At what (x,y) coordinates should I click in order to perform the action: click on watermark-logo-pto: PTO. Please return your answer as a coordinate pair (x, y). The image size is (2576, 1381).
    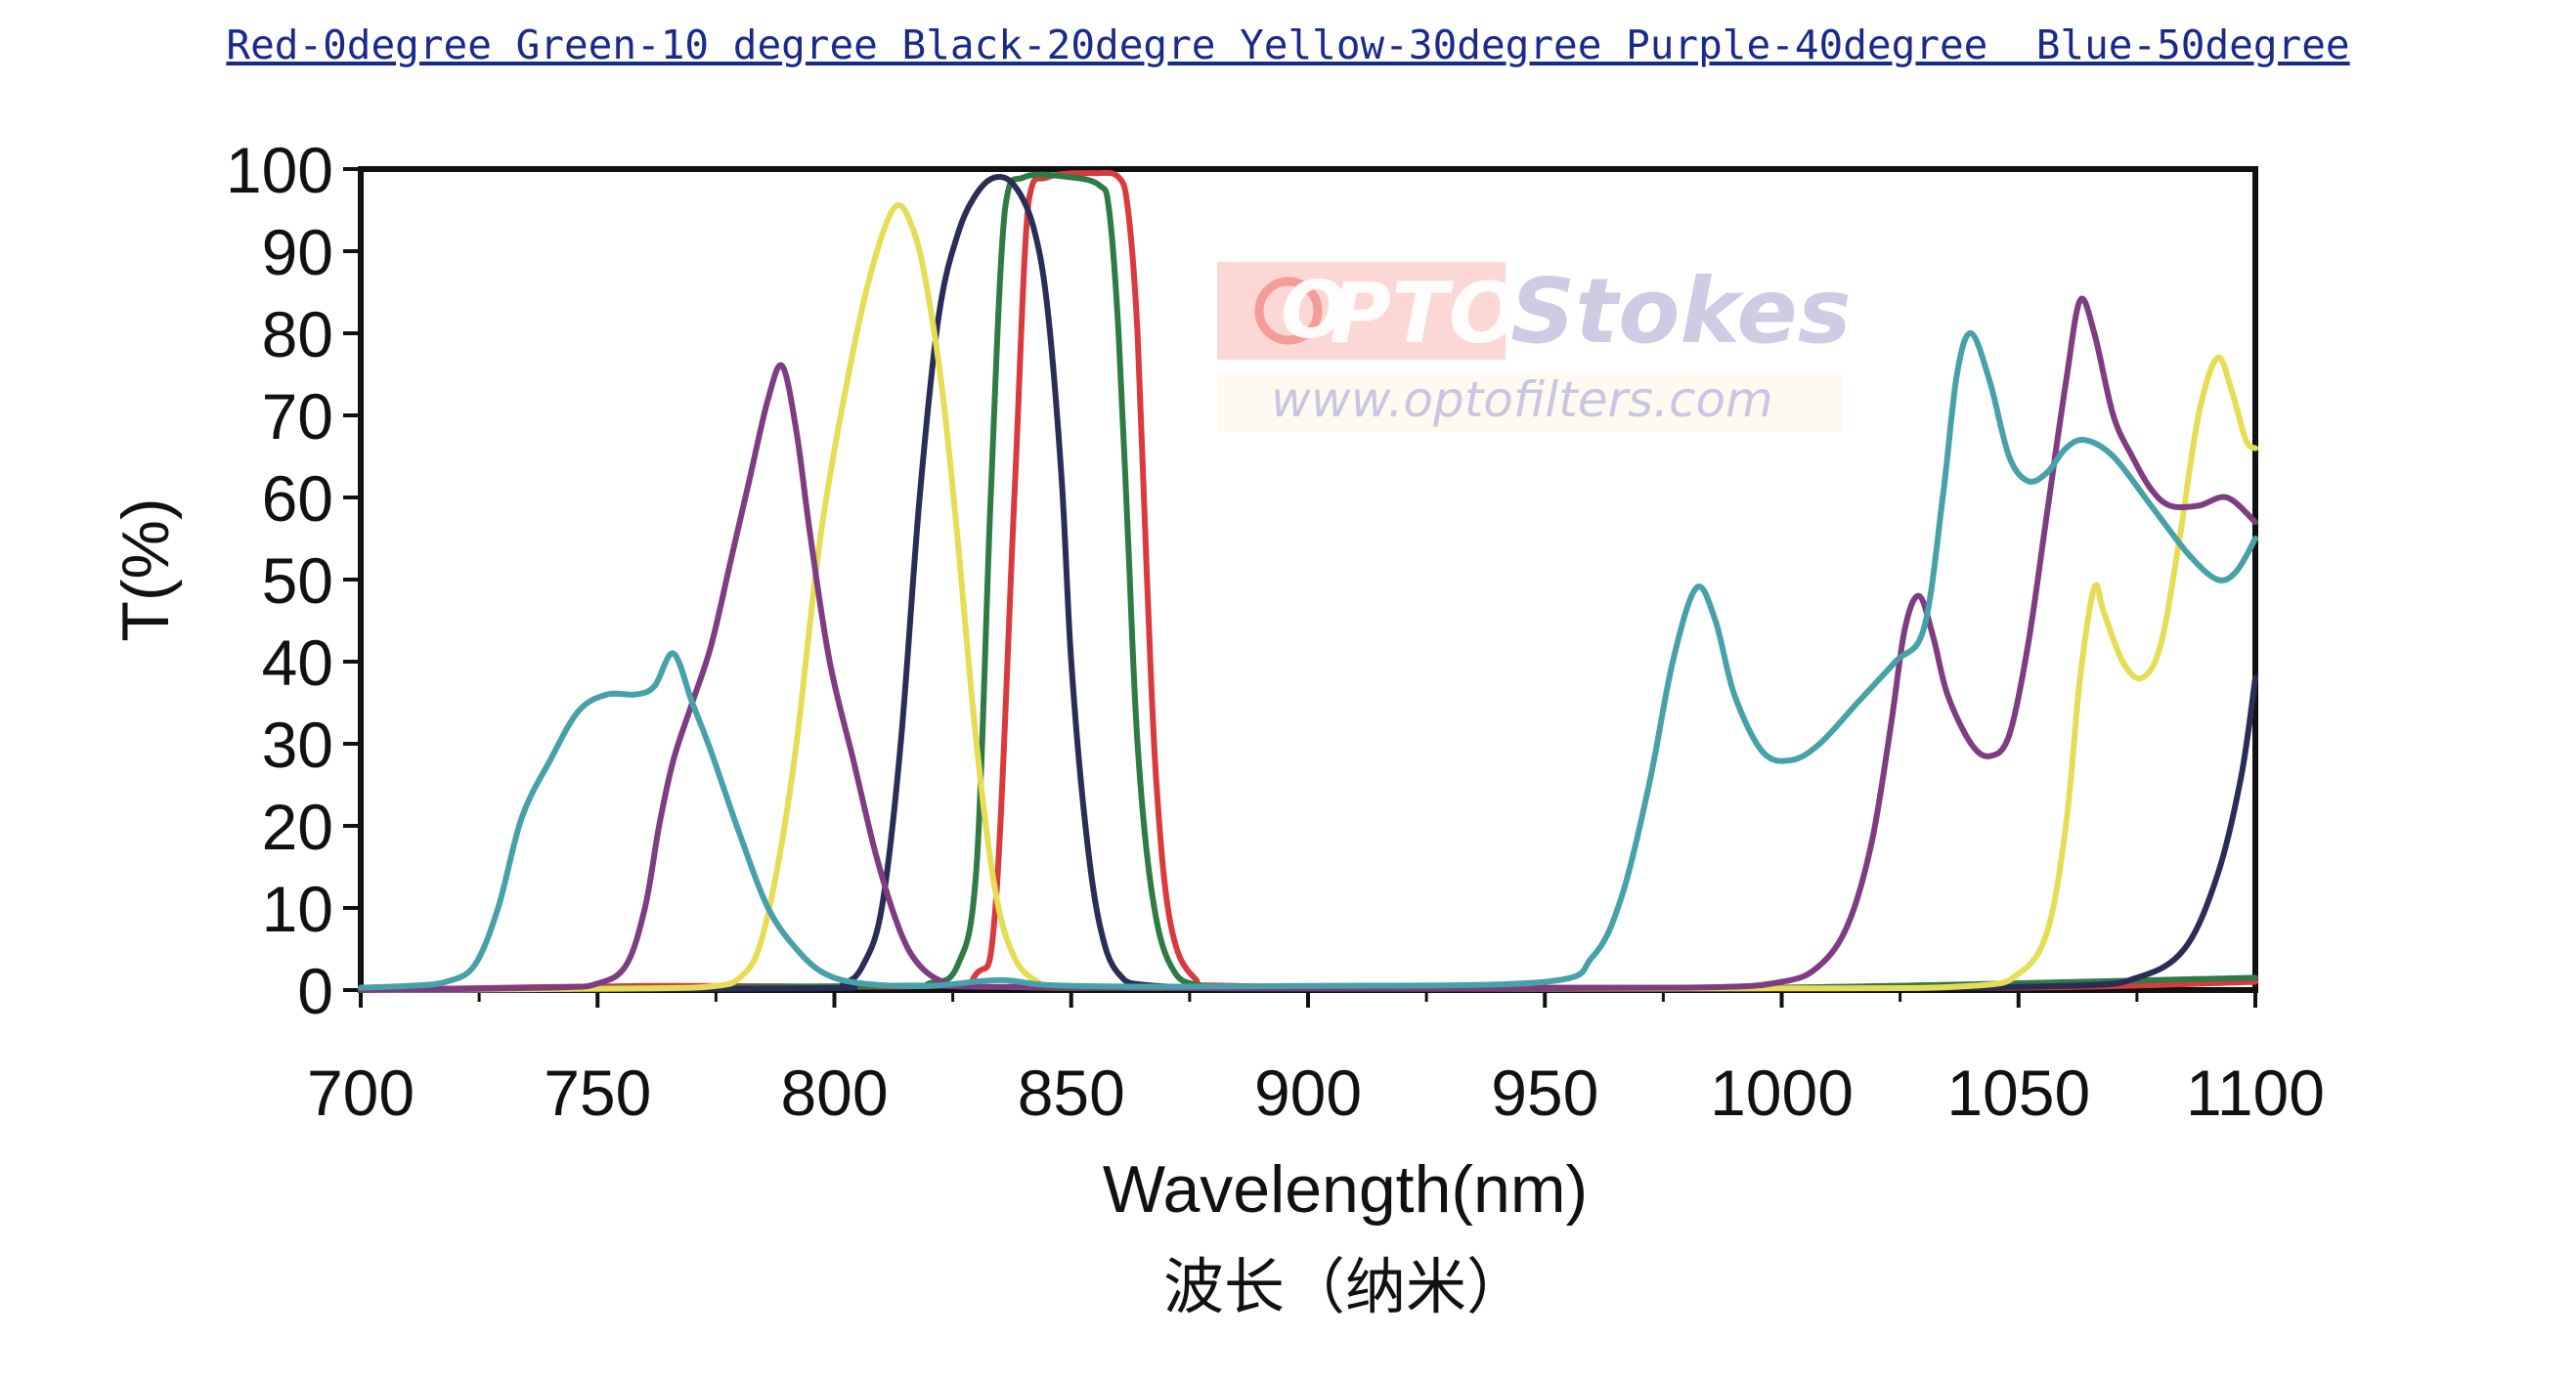
    Looking at the image, I should click on (1425, 314).